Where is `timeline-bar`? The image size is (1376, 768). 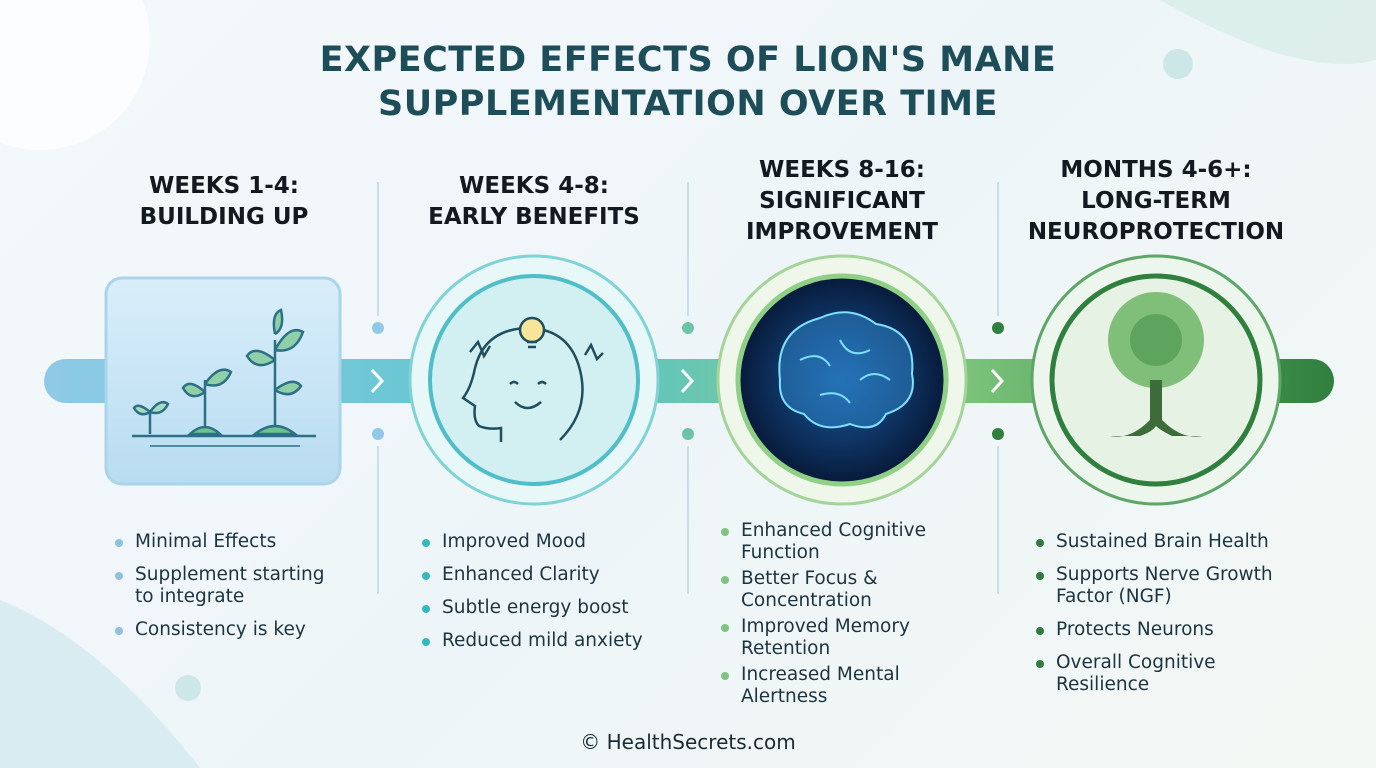 timeline-bar is located at coordinates (689, 381).